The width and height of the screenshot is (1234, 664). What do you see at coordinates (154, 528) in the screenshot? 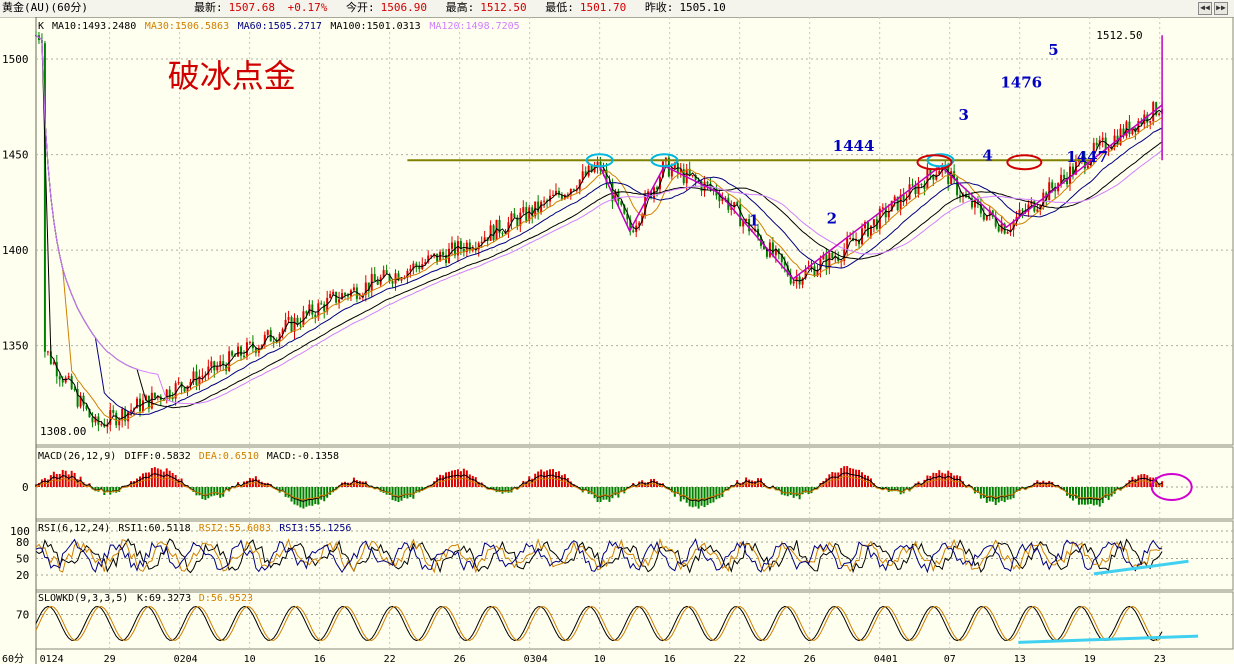
I see `rsi-legend-item: RSI1:60.5118` at bounding box center [154, 528].